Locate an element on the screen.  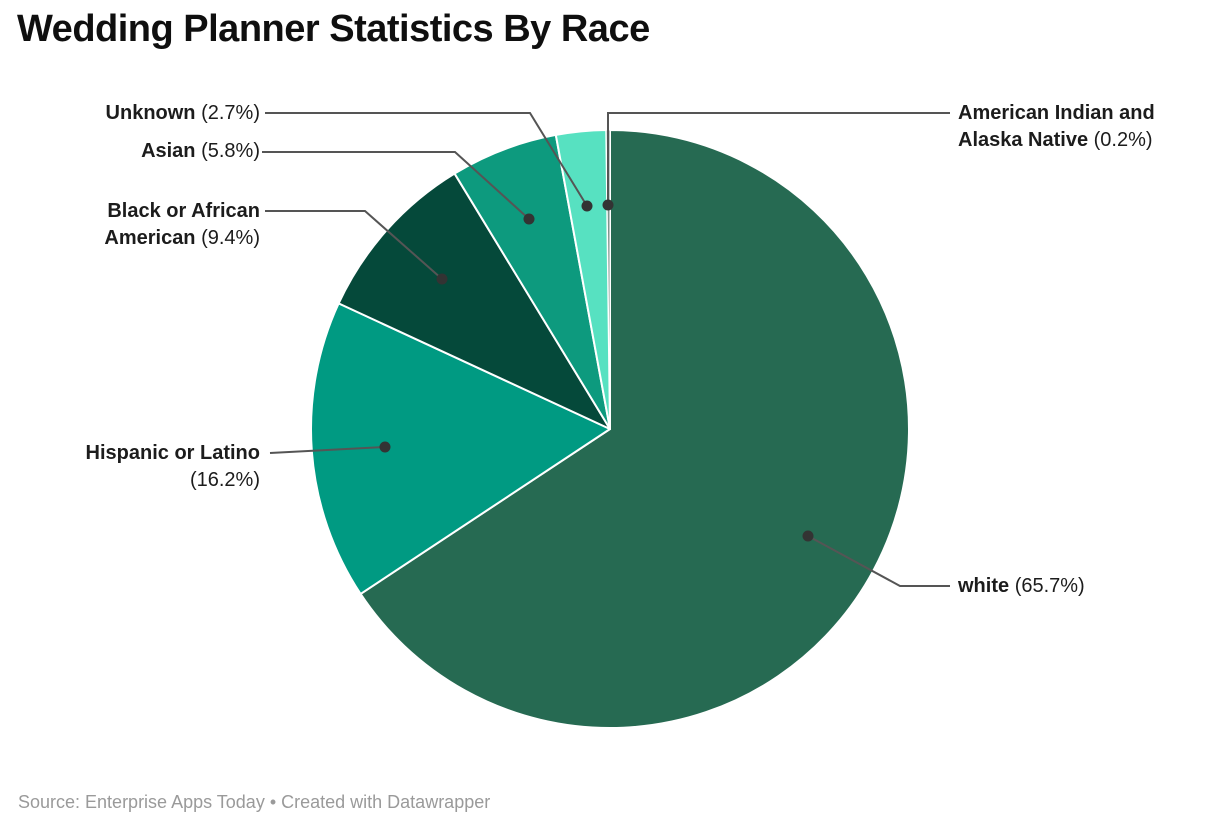
slice-label-american-indian-and-alaska-native: American Indian and Alaska Native (0.2%) is located at coordinates (1078, 127).